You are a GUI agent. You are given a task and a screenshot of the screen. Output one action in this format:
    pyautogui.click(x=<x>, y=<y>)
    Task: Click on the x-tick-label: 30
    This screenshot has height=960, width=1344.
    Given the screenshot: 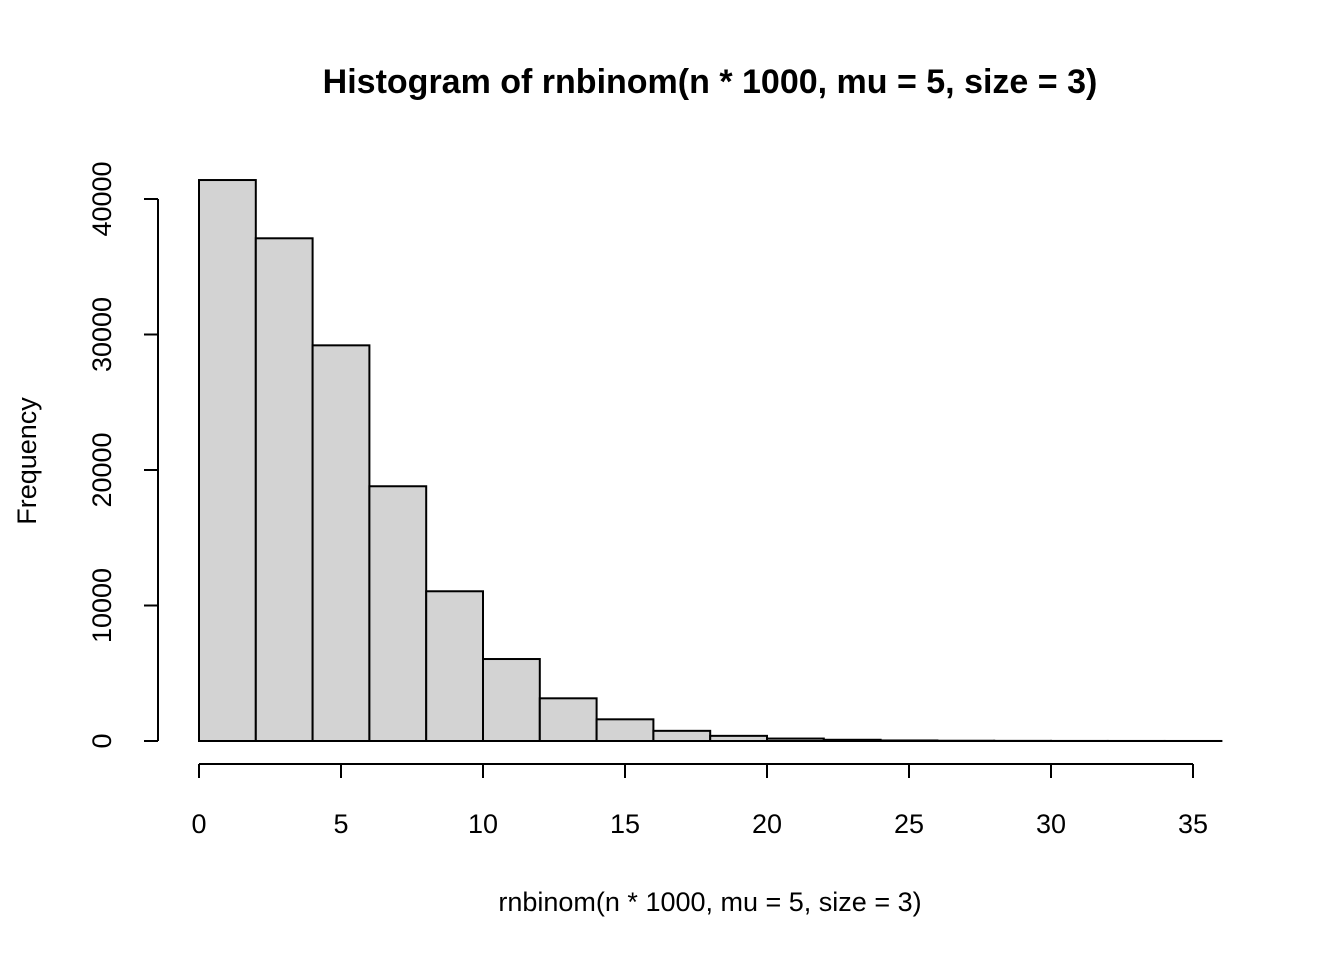 What is the action you would take?
    pyautogui.click(x=1051, y=824)
    